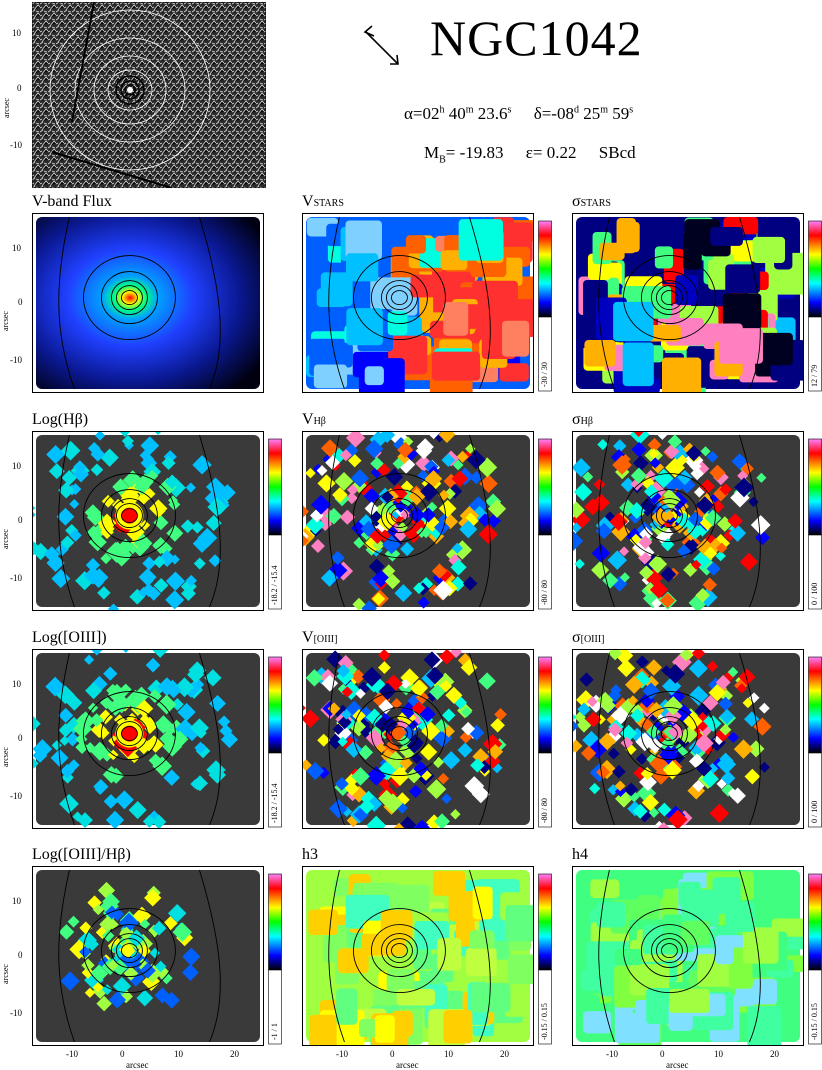 The image size is (822, 1070). Describe the element at coordinates (422, 113) in the screenshot. I see `ra-value: α=02` at that location.